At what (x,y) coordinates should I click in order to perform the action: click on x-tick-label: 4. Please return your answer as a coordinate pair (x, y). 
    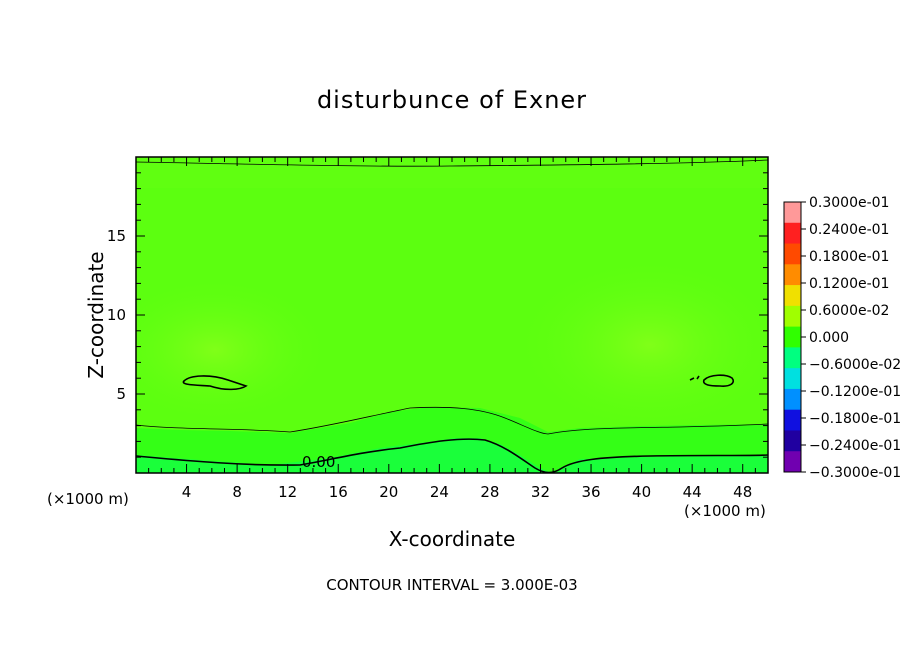
    Looking at the image, I should click on (187, 492).